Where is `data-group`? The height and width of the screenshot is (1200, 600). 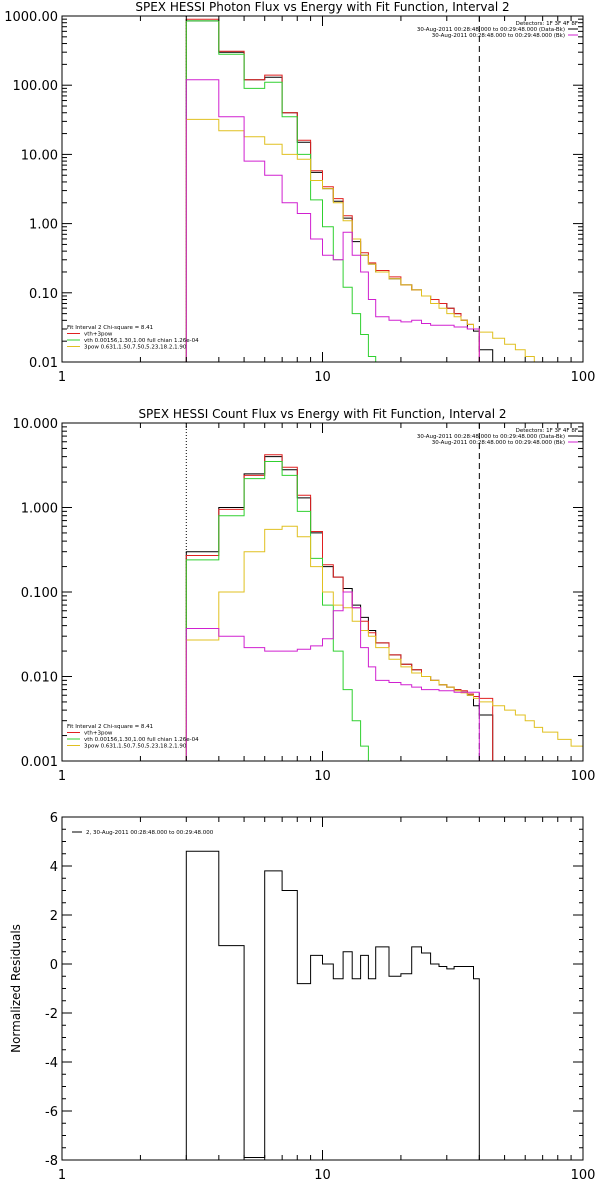
data-group is located at coordinates (332, 1005).